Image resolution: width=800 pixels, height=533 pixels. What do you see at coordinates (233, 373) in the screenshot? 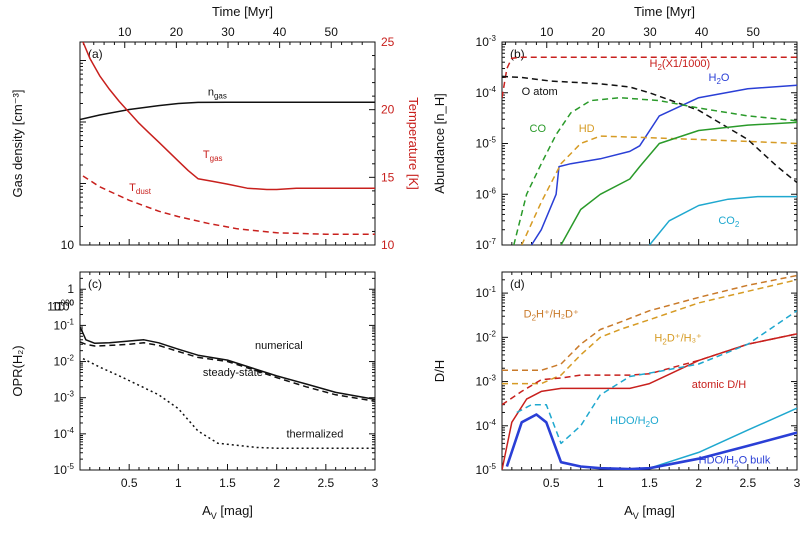
I see `annotation-label: steady-state` at bounding box center [233, 373].